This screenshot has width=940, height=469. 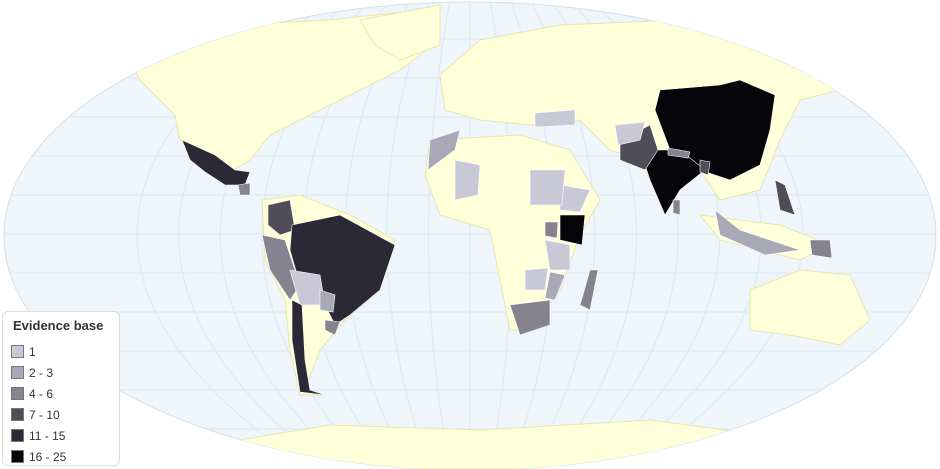 I want to click on country-colombia: Colombia, so click(x=281, y=217).